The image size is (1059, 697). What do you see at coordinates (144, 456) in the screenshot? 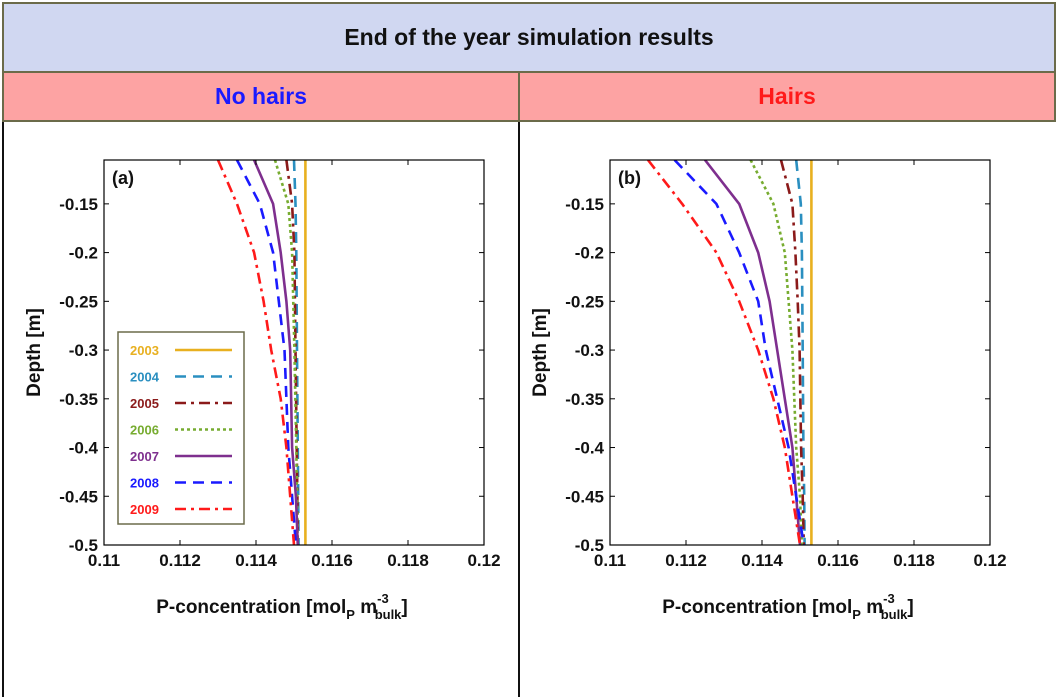
I see `legend-label-2007: 2007` at bounding box center [144, 456].